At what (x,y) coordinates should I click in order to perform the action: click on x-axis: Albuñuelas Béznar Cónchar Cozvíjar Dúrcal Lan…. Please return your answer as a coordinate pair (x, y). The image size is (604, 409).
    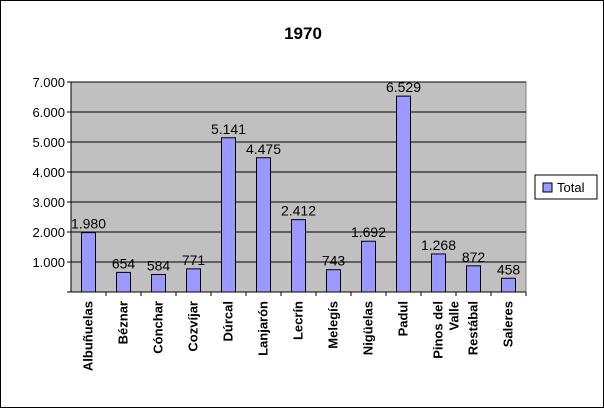
    Looking at the image, I should click on (304, 331).